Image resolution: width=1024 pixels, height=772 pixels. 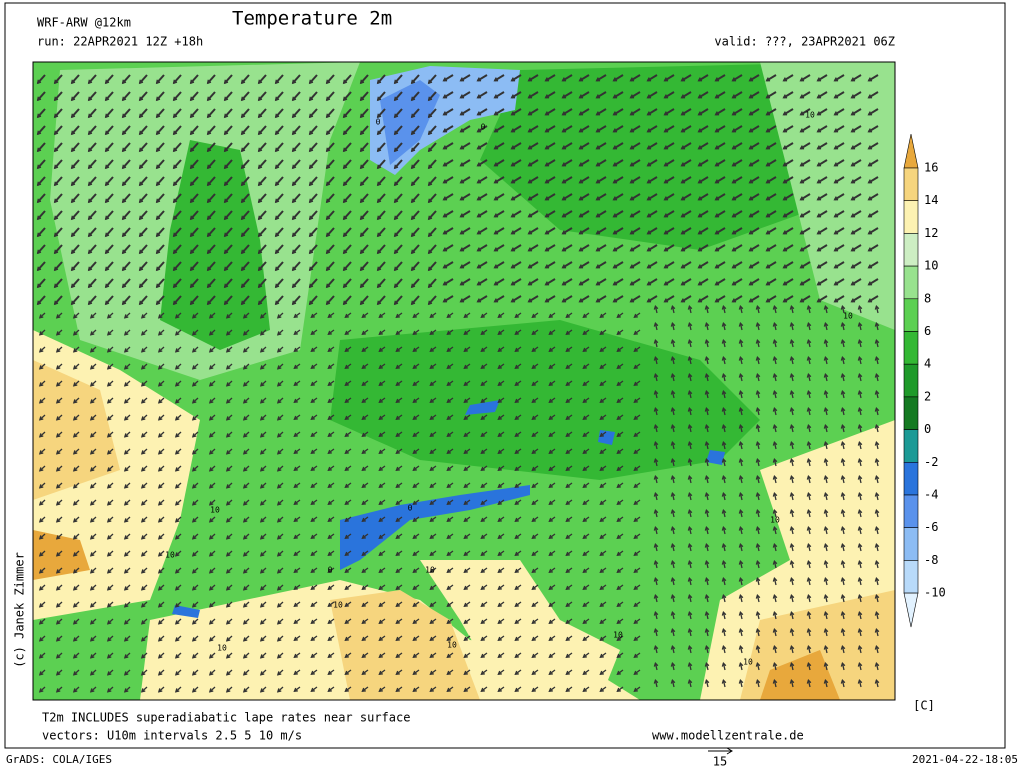 I want to click on grads-label: GrADS: COLA/IGES, so click(x=59, y=759).